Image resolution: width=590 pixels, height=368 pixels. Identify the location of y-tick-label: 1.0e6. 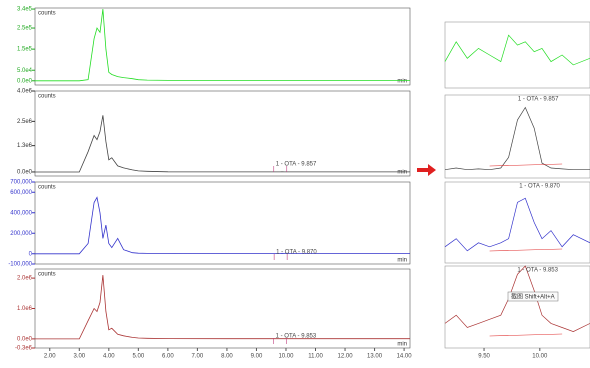
(25, 309).